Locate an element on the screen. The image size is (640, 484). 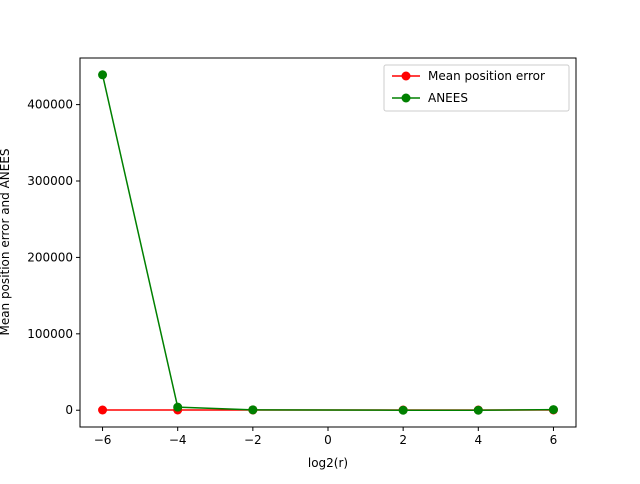
y-tick-label: 400000 is located at coordinates (50, 105).